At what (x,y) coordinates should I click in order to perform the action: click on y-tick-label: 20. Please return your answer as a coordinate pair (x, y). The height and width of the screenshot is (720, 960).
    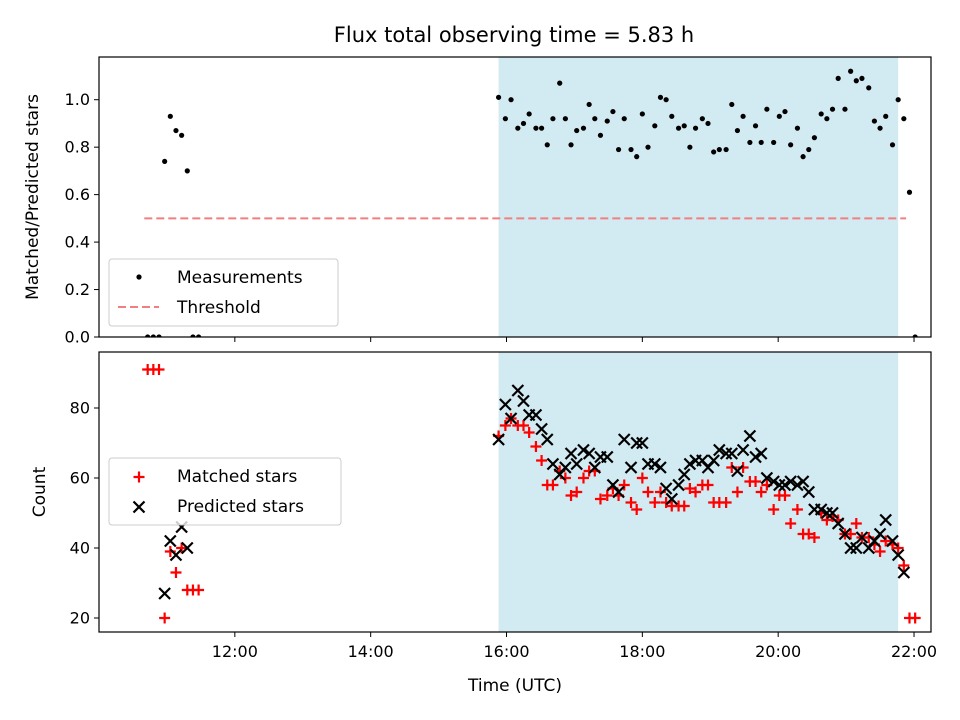
    Looking at the image, I should click on (80, 618).